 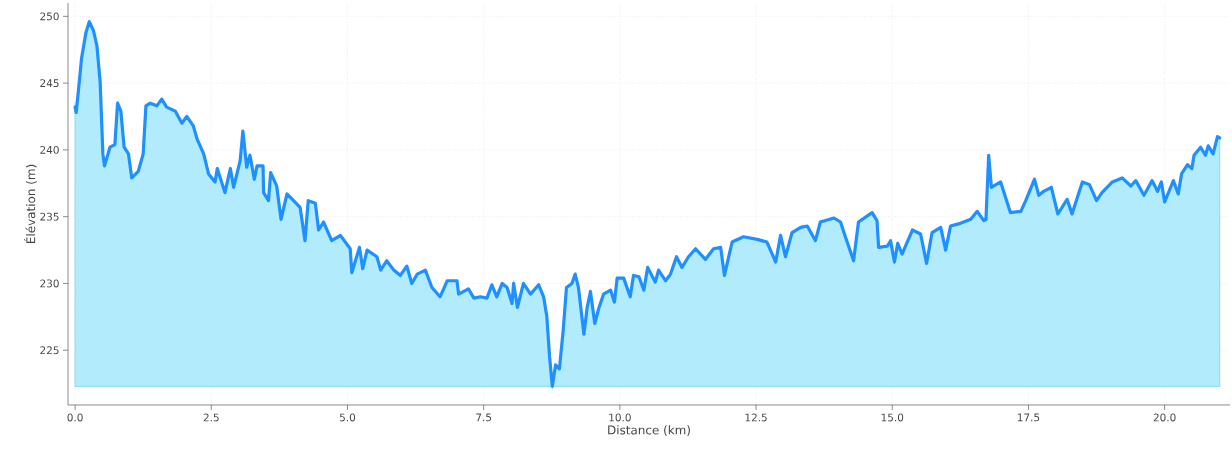 I want to click on y-tick-label: 240, so click(x=49, y=149).